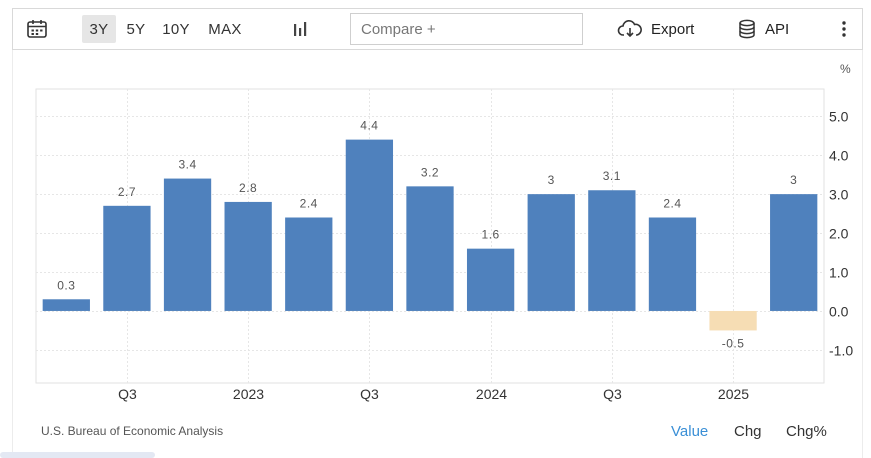 The image size is (871, 458). What do you see at coordinates (248, 188) in the screenshot?
I see `bar-value-label: 2.8` at bounding box center [248, 188].